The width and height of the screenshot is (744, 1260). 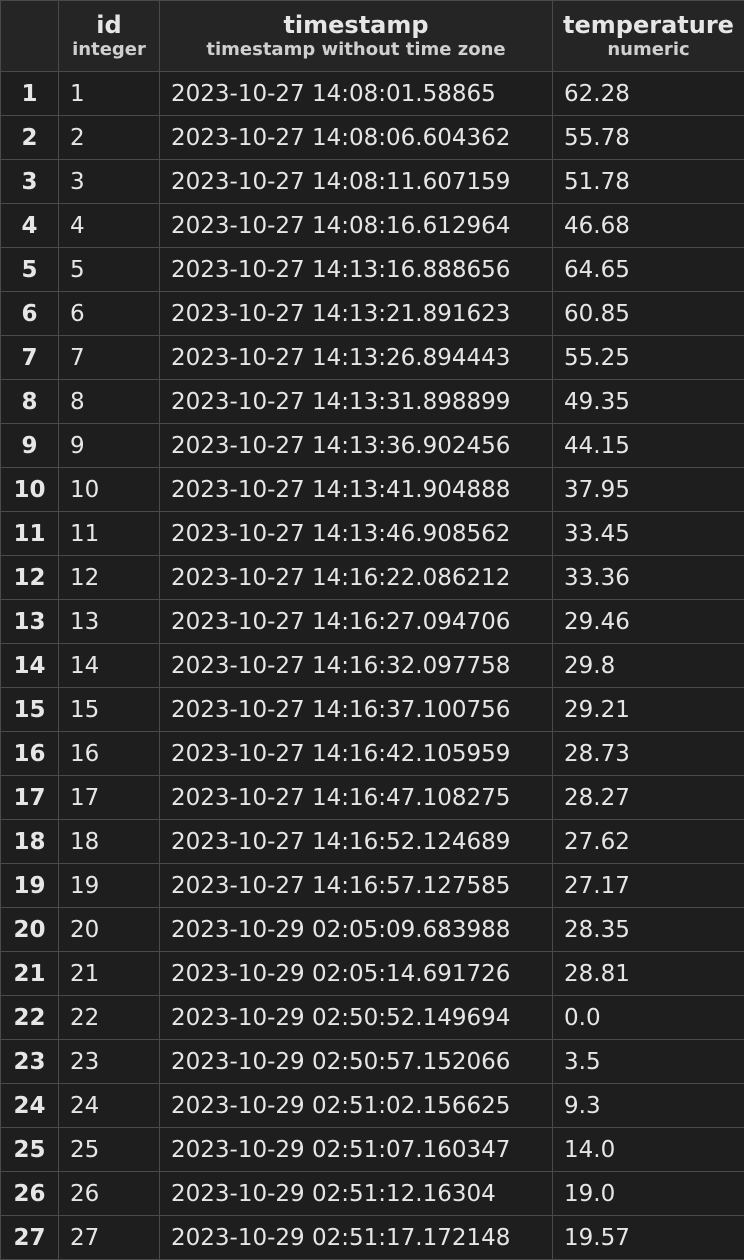 I want to click on row-number: 20, so click(x=30, y=930).